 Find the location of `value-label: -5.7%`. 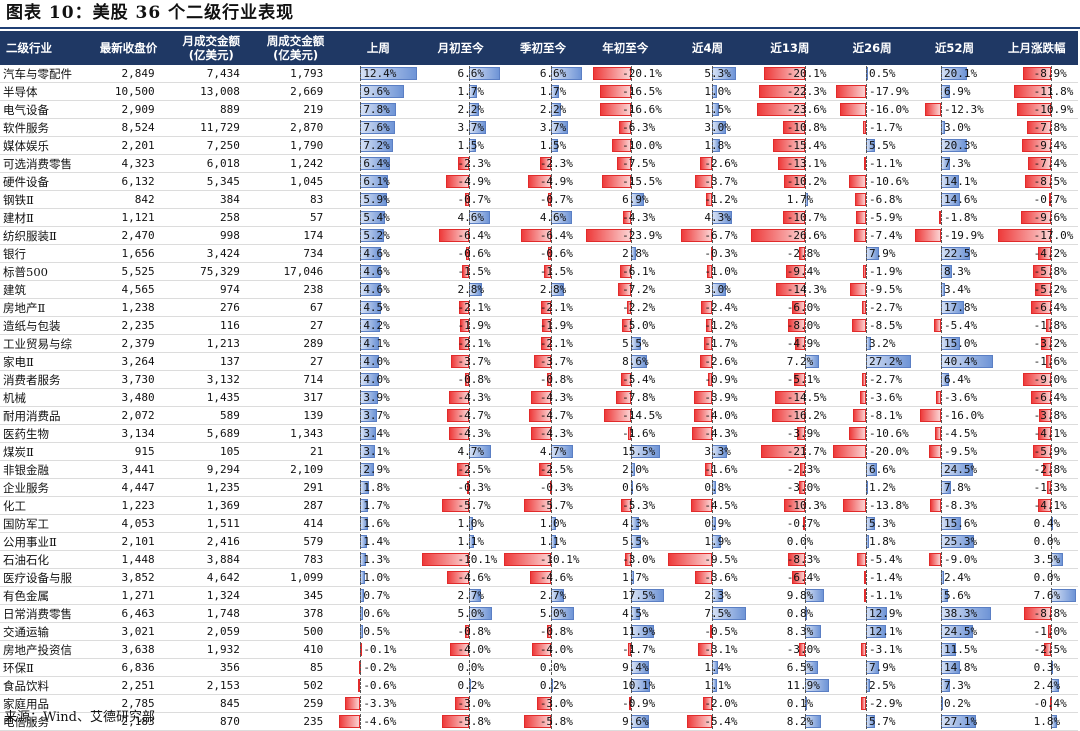

value-label: -5.7% is located at coordinates (474, 505).